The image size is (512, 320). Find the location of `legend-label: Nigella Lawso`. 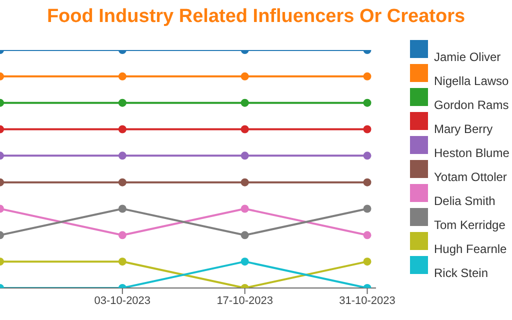

legend-label: Nigella Lawso is located at coordinates (471, 81).